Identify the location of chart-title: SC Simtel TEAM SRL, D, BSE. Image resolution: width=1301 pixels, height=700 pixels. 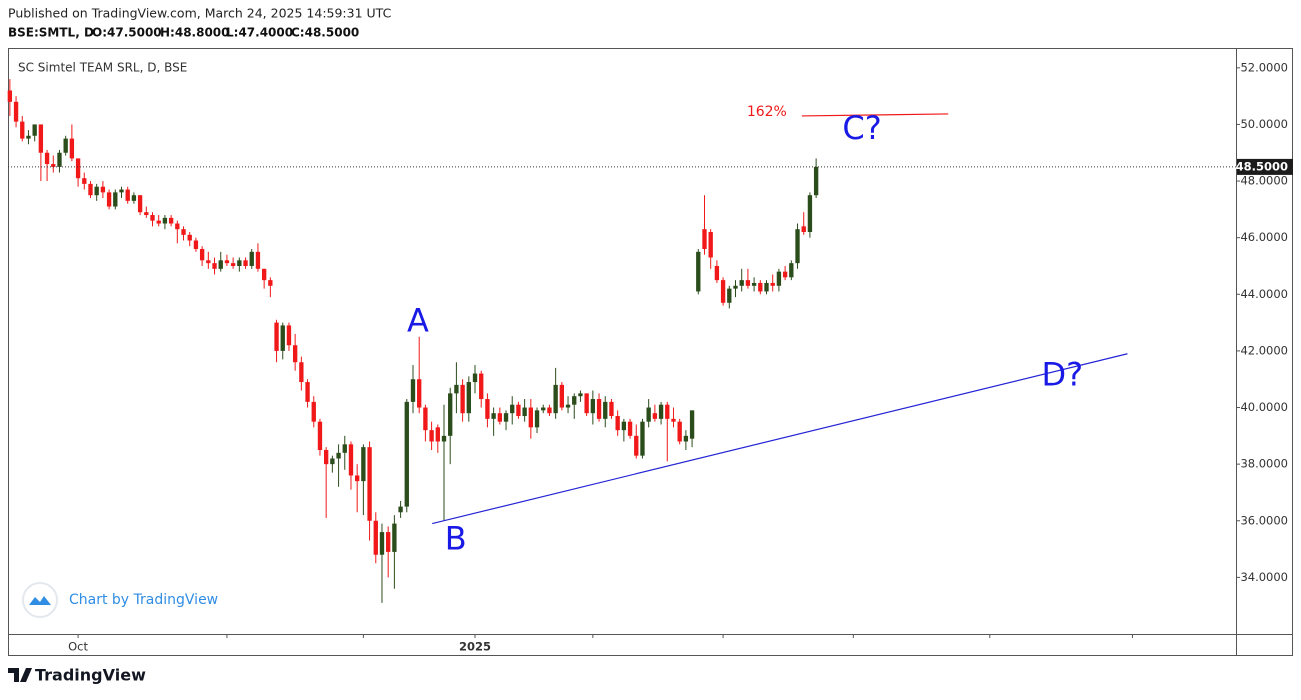
(102, 68).